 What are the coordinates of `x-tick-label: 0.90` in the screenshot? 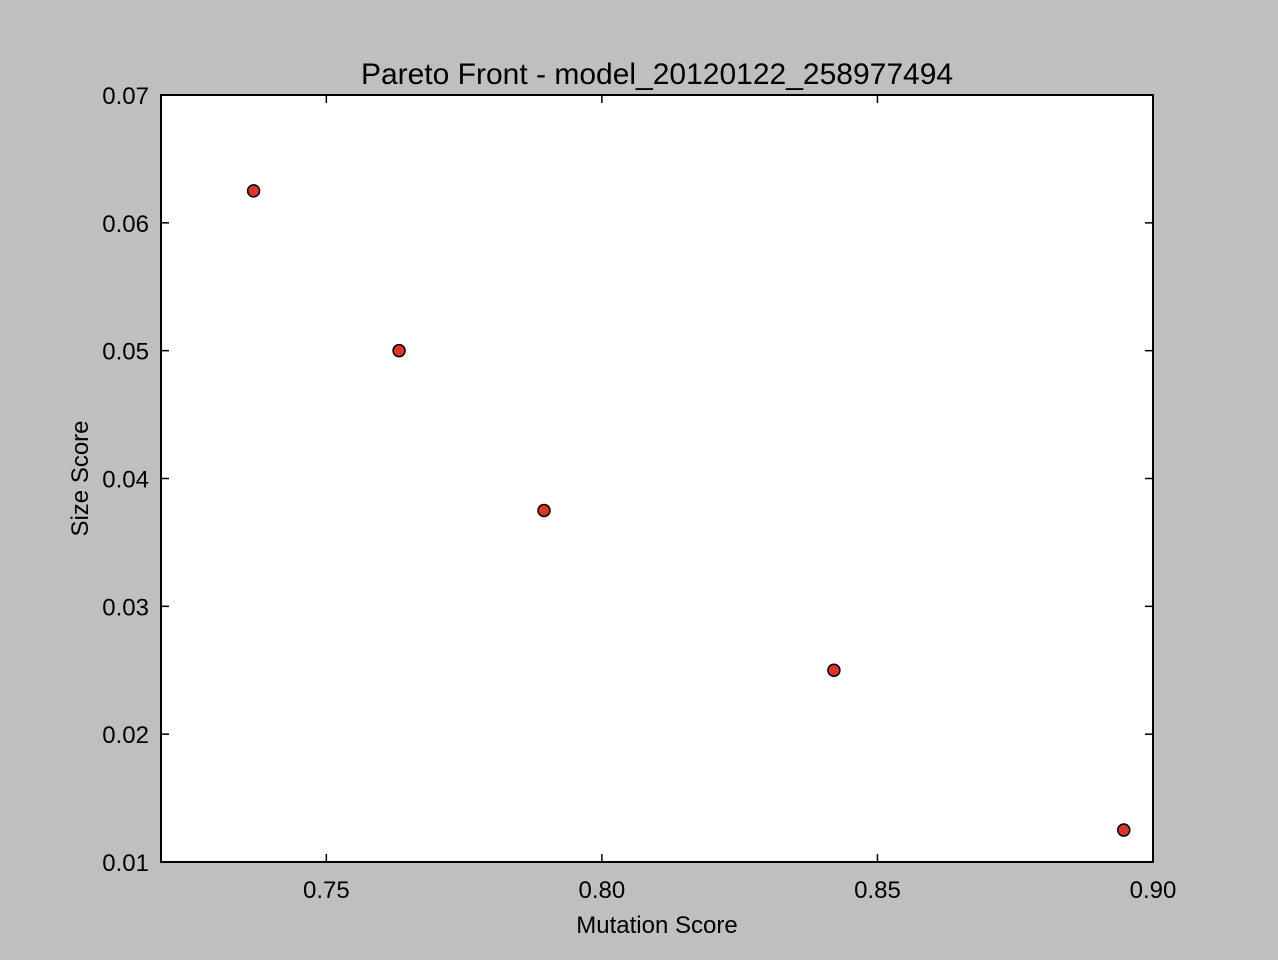 It's located at (1153, 890).